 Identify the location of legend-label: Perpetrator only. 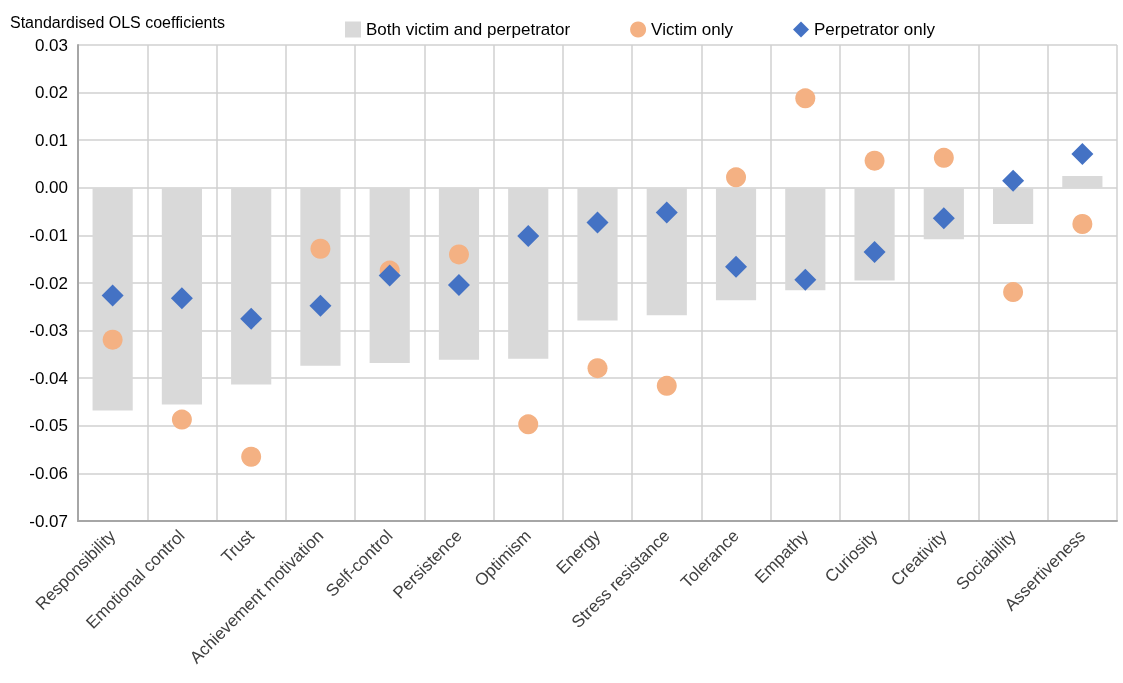
(874, 29).